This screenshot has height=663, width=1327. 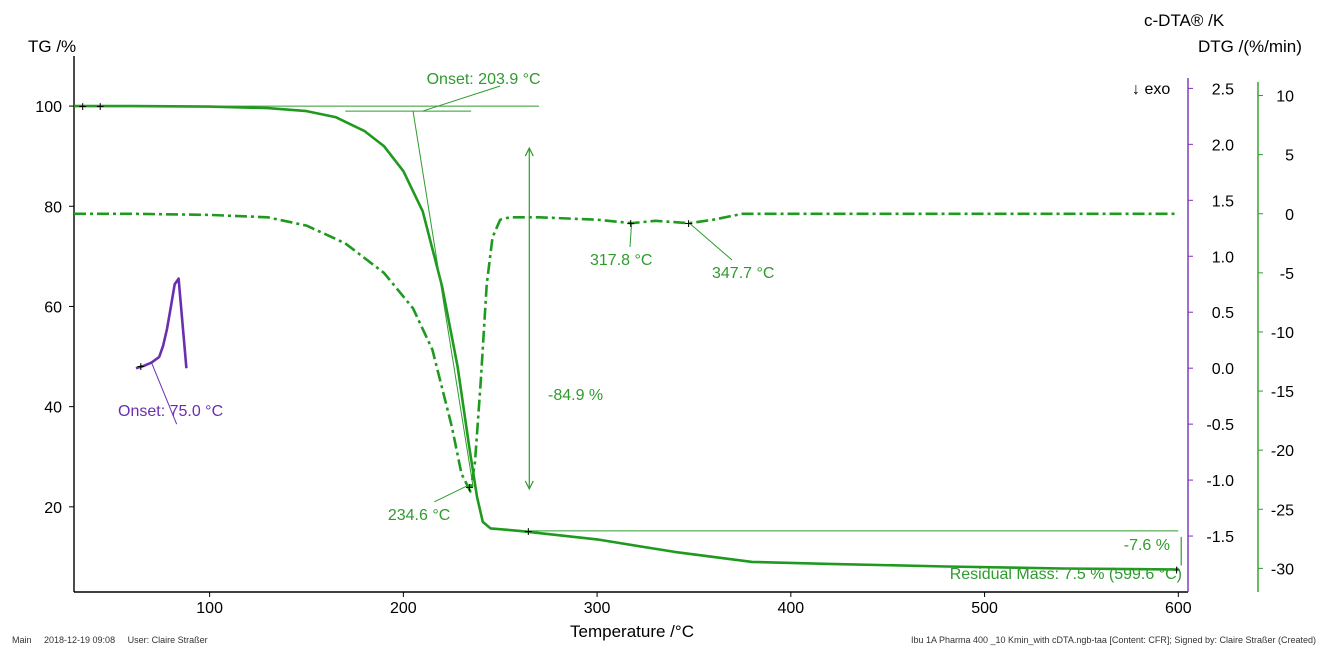 What do you see at coordinates (1289, 215) in the screenshot?
I see `dtg-tick-label: 0` at bounding box center [1289, 215].